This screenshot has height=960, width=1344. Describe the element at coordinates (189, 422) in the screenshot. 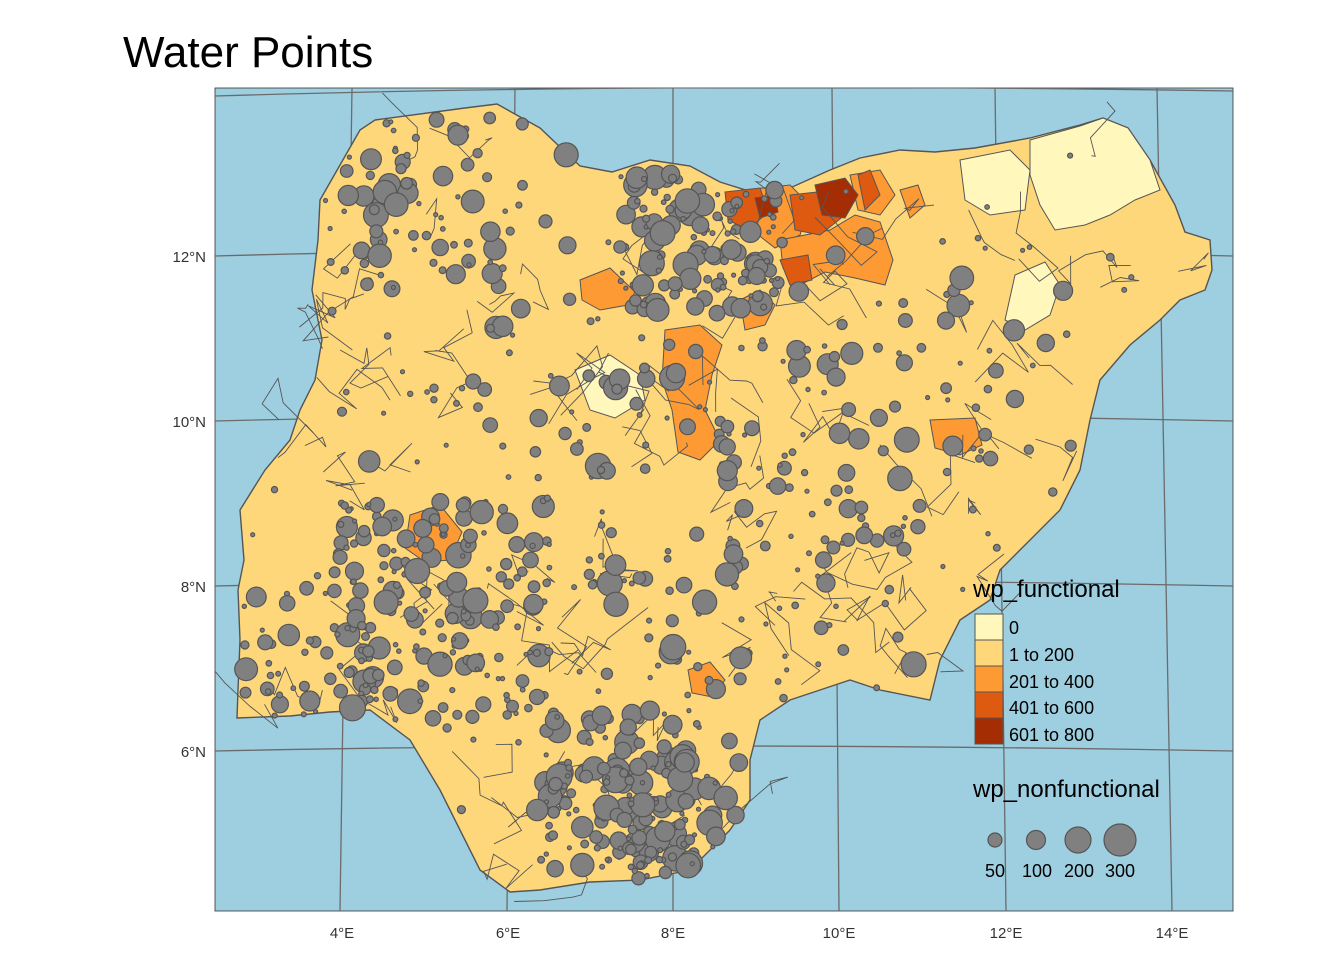

I see `y-tick-label: 10°N` at that location.